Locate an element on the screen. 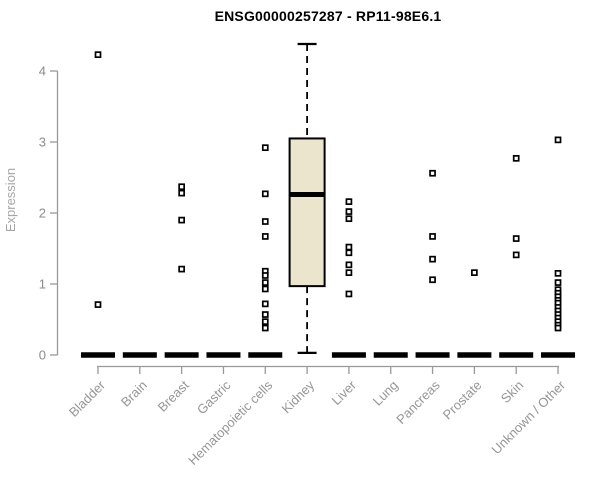  x-category-label: Unknown / Other is located at coordinates (529, 417).